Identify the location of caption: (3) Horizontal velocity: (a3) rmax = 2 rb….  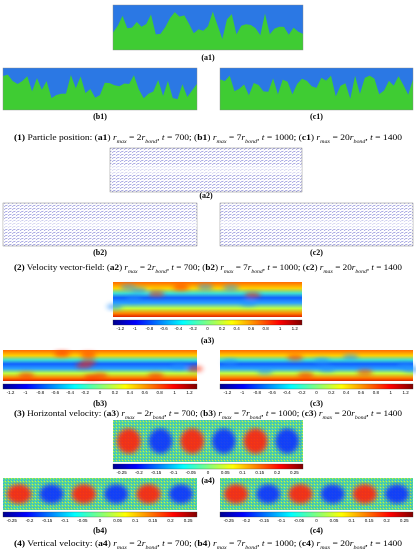
(208, 415).